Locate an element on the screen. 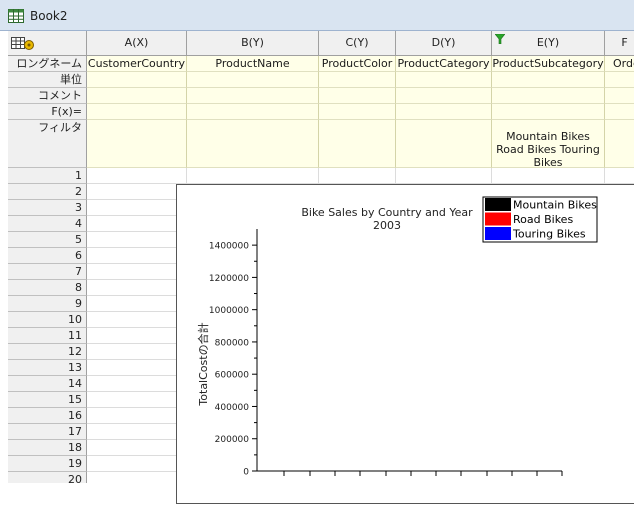 Image resolution: width=634 pixels, height=505 pixels. row-label-filter: フィルタ is located at coordinates (47, 144).